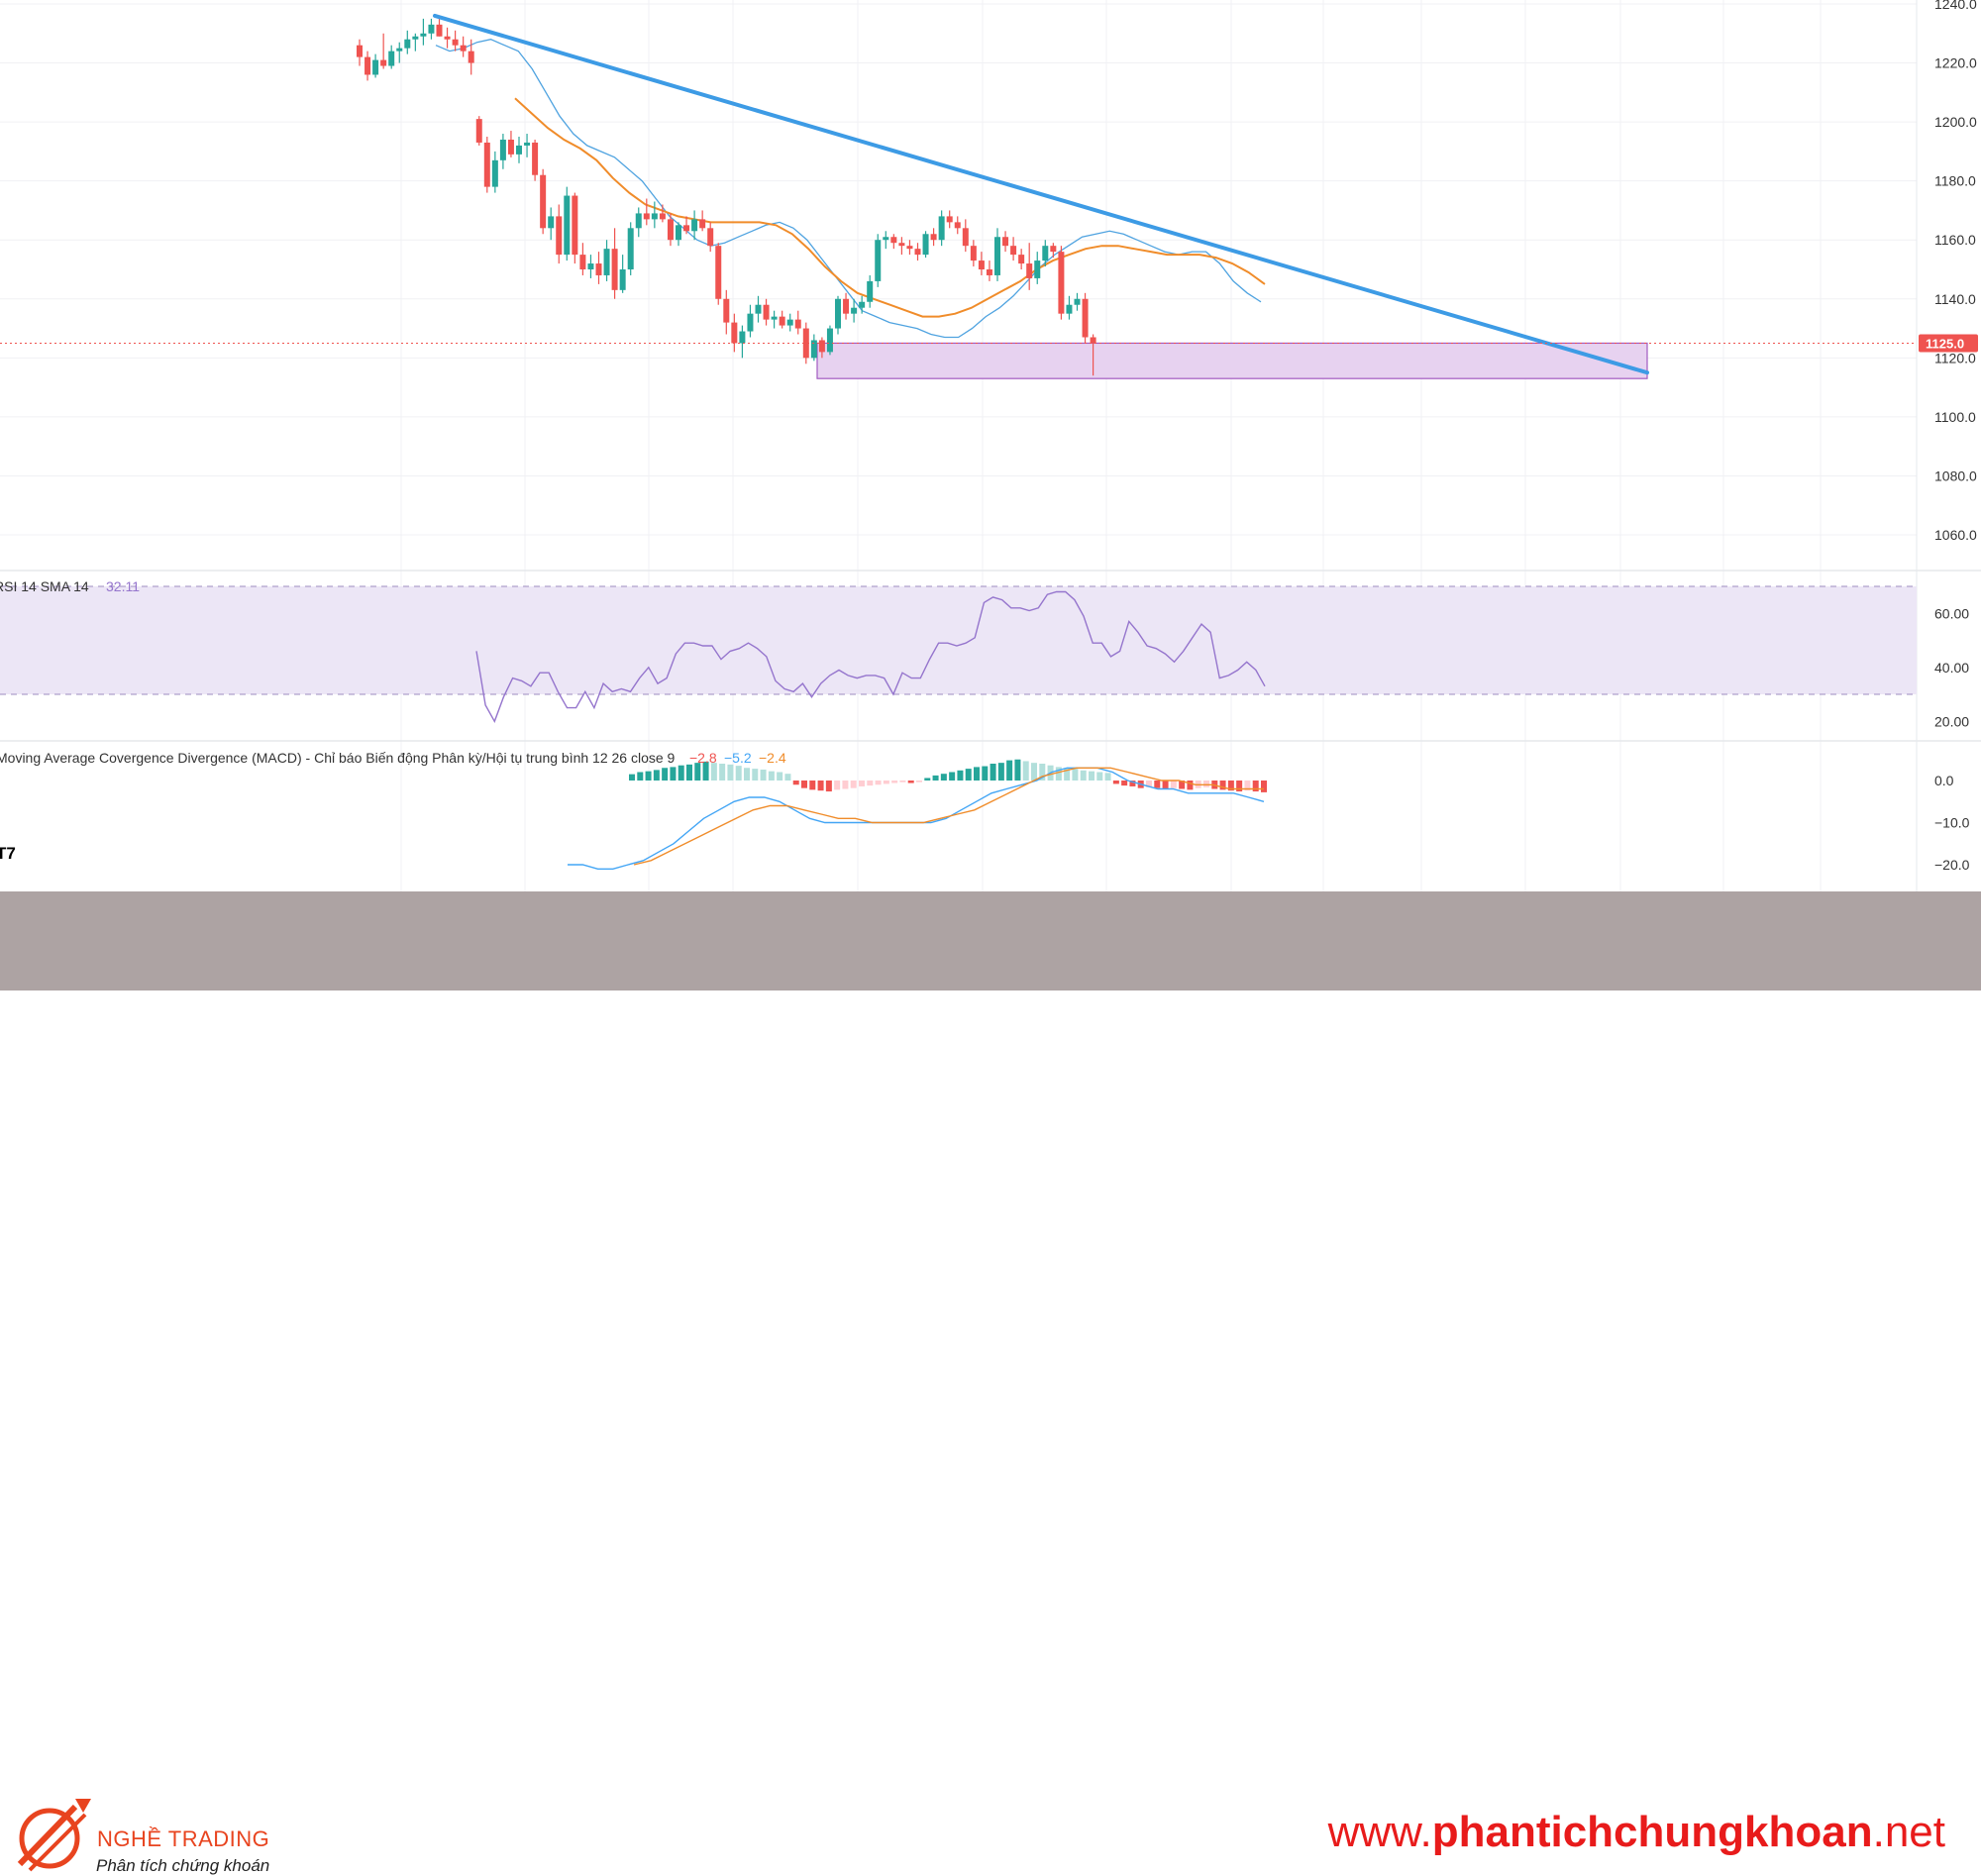 This screenshot has width=1981, height=1876. Describe the element at coordinates (948, 816) in the screenshot. I see `macd-signal-line` at that location.